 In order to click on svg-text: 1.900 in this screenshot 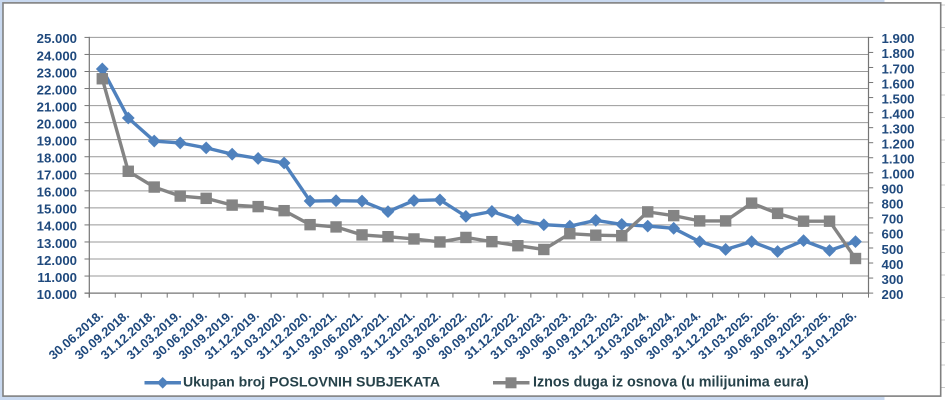, I will do `click(898, 38)`.